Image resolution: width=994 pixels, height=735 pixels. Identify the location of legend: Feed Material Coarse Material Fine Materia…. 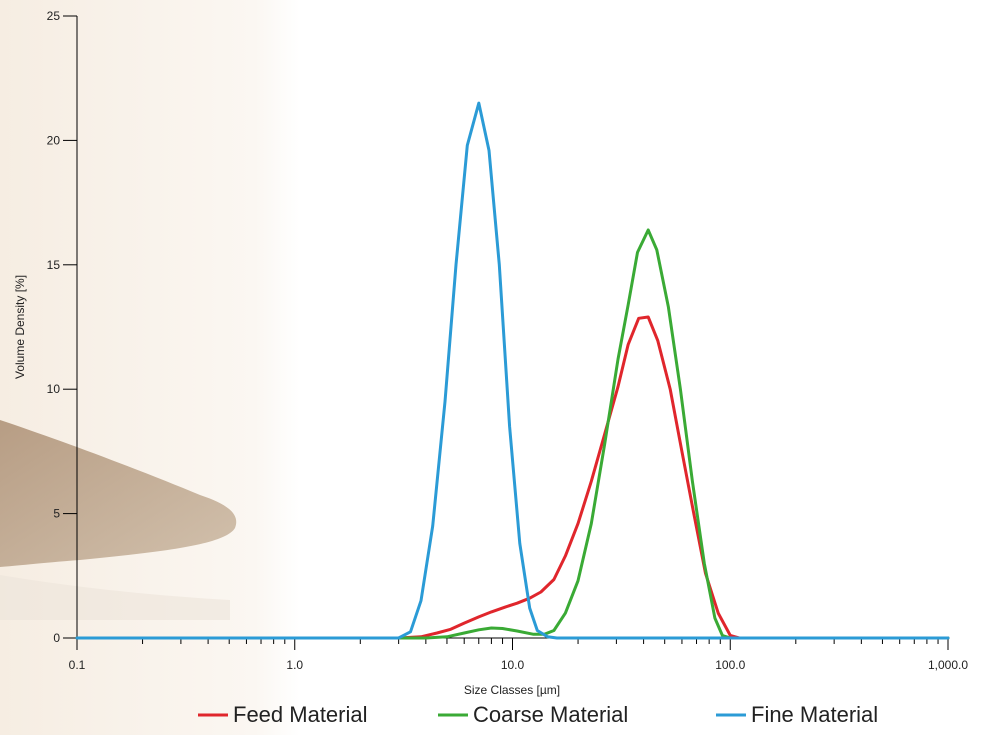
(538, 714).